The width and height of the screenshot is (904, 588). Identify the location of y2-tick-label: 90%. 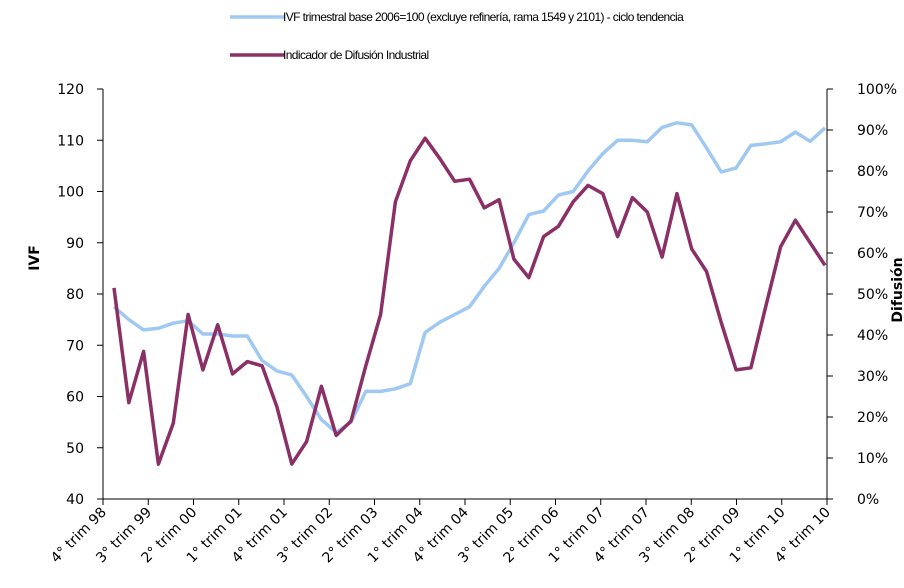
(872, 131).